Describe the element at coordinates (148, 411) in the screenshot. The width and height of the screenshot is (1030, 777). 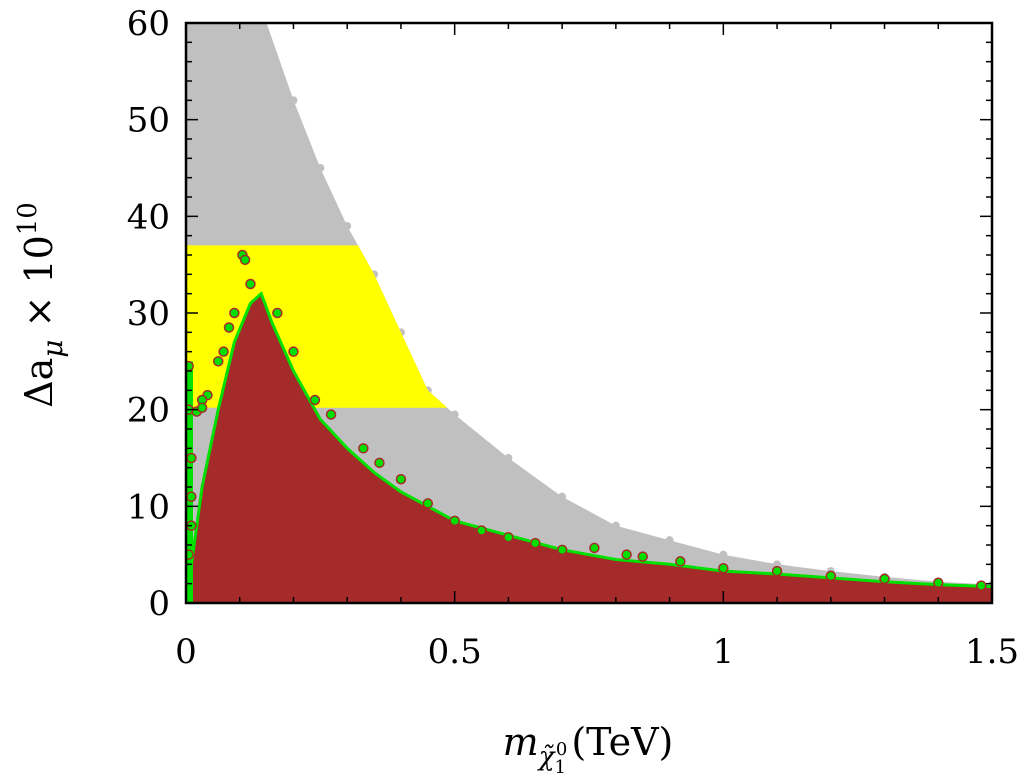
I see `y-tick-label: 20` at that location.